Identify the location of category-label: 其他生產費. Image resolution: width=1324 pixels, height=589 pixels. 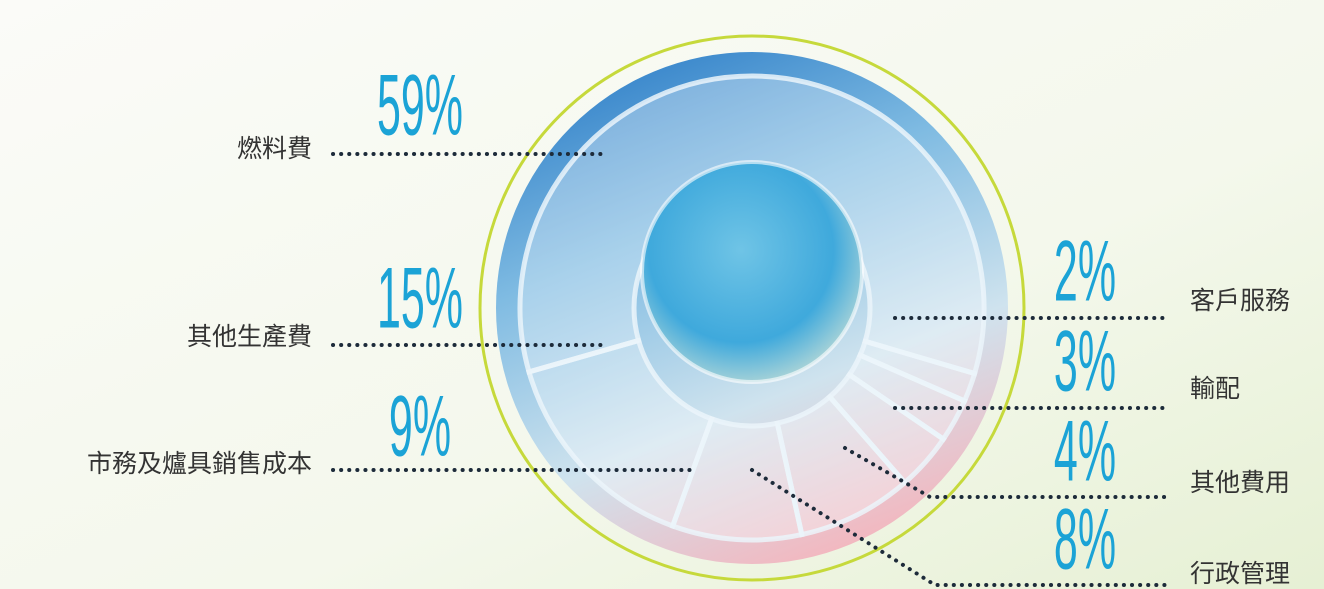
(249, 336).